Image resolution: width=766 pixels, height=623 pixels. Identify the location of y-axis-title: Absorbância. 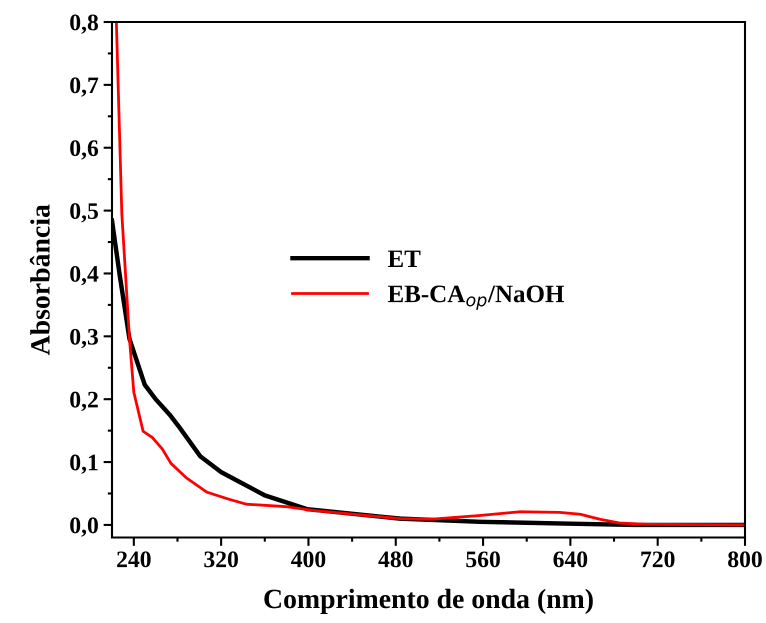
(40, 280).